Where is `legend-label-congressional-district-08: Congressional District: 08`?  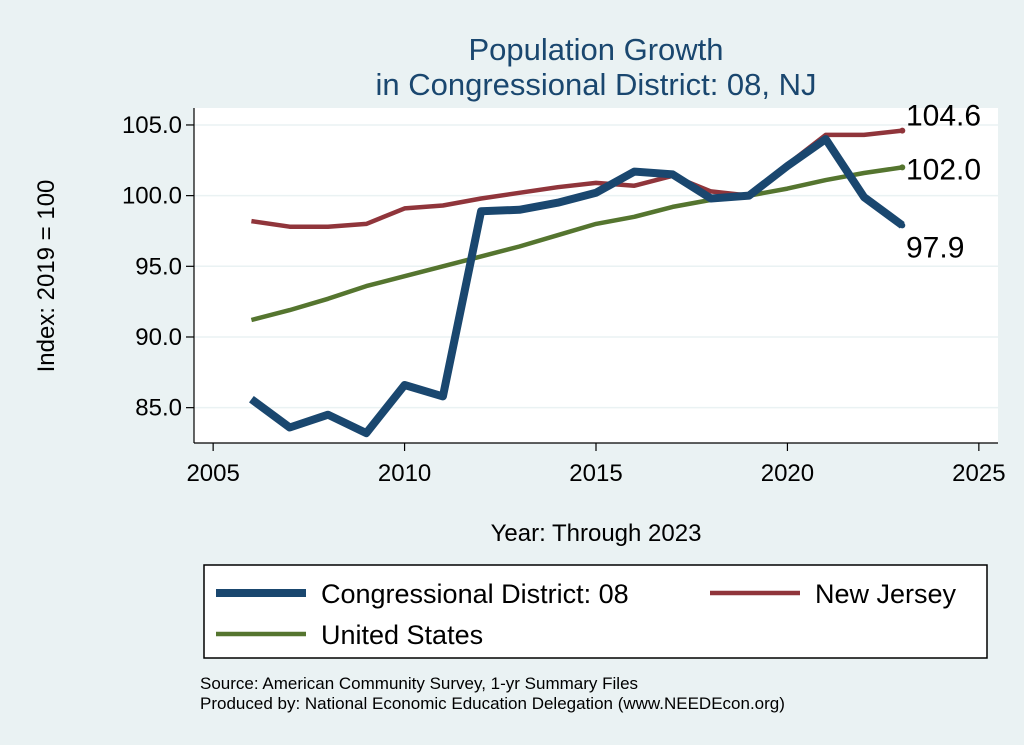
legend-label-congressional-district-08: Congressional District: 08 is located at coordinates (475, 594).